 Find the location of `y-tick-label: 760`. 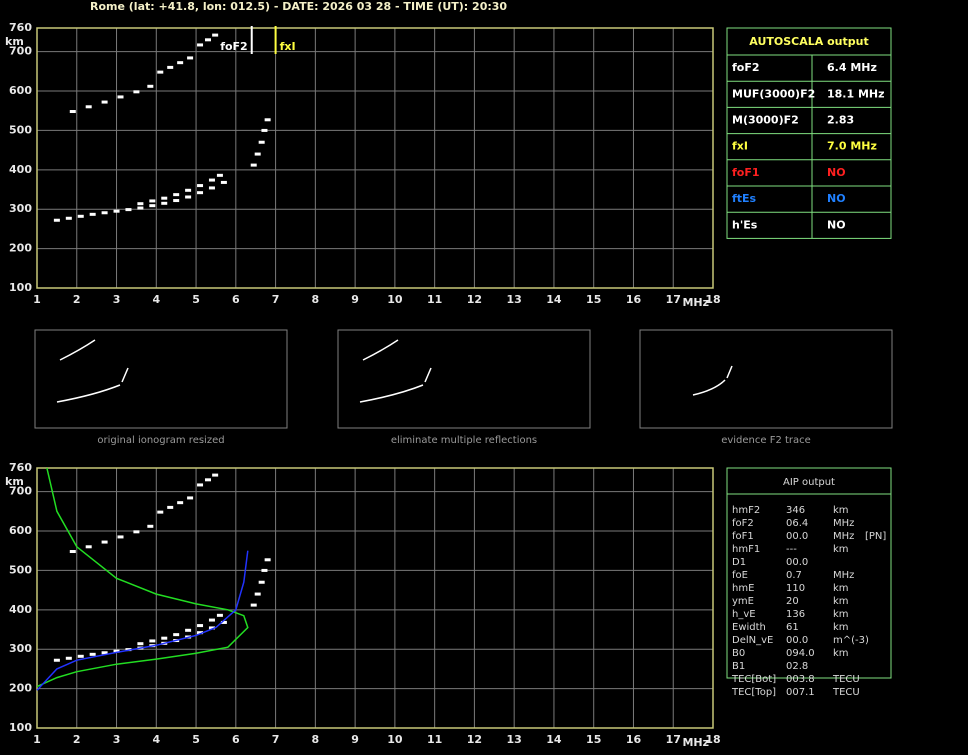

y-tick-label: 760 is located at coordinates (20, 467).